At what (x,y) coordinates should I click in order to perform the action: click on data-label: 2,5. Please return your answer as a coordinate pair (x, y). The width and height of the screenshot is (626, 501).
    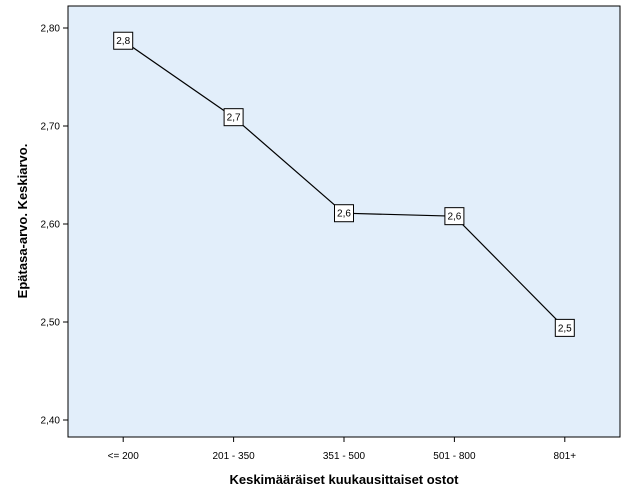
    Looking at the image, I should click on (565, 328).